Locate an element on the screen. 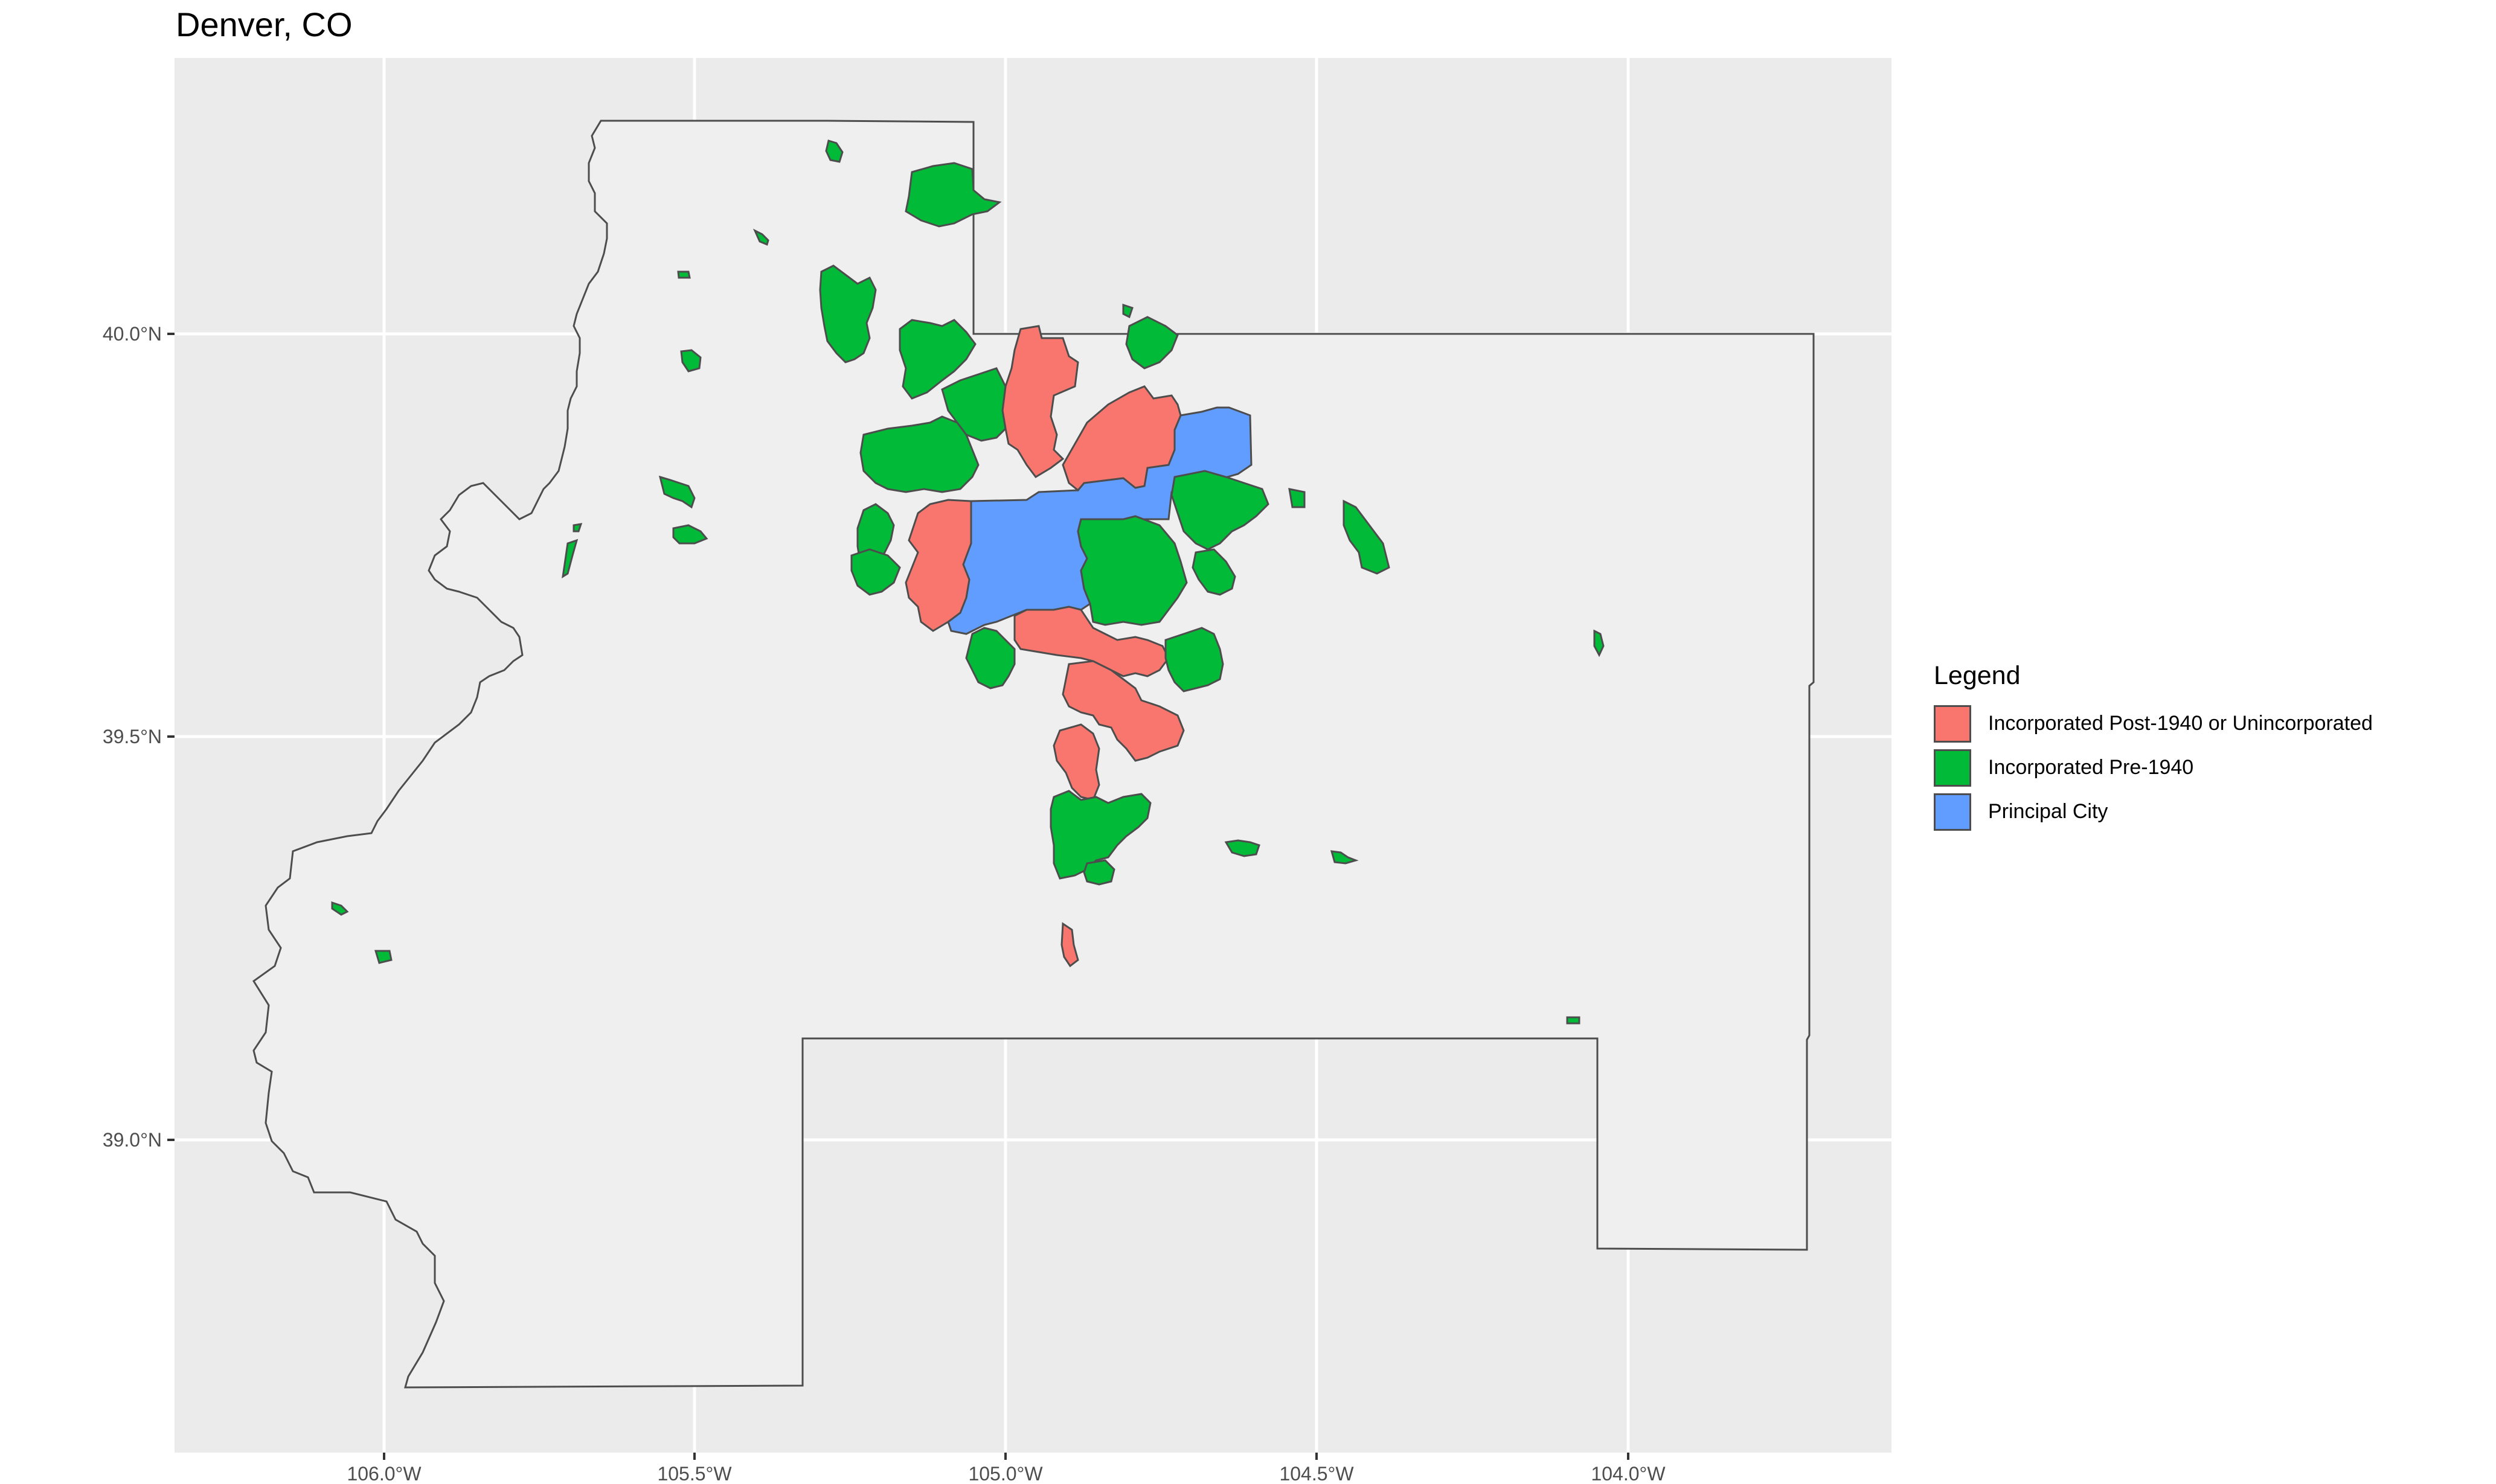 This screenshot has height=1484, width=2496. y-tick-label-40: 40.0°N is located at coordinates (132, 334).